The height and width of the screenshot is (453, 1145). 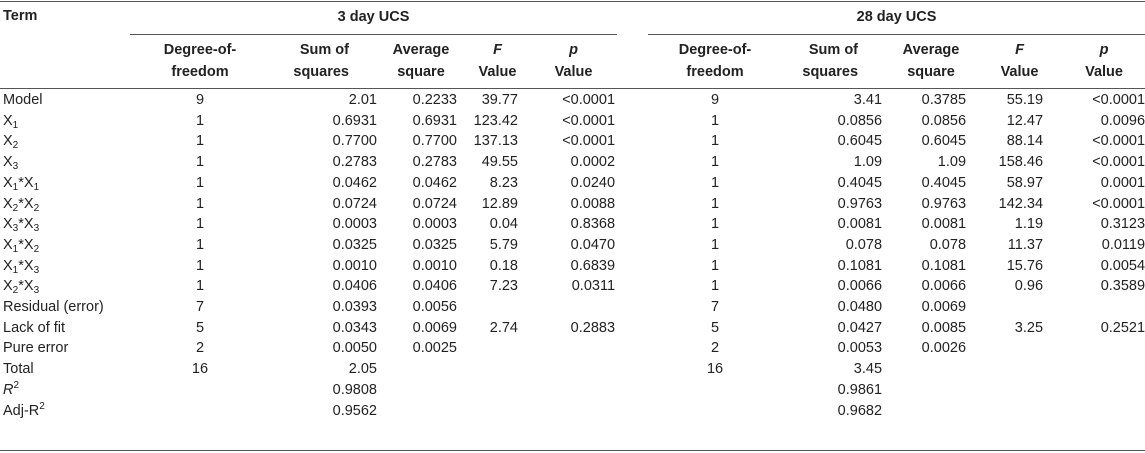 What do you see at coordinates (421, 390) in the screenshot?
I see `3day-average-square-cell` at bounding box center [421, 390].